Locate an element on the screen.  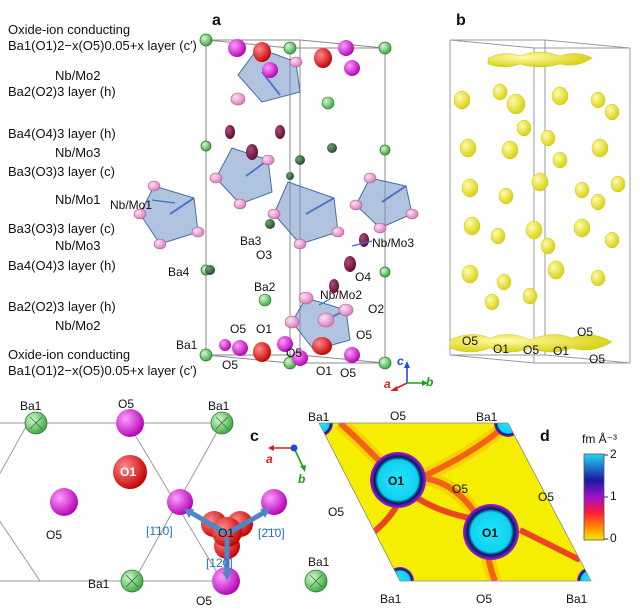
layer-label-top-2: Ba1(O1)2−x(O5)0.05+x layer (c′) is located at coordinates (102, 45).